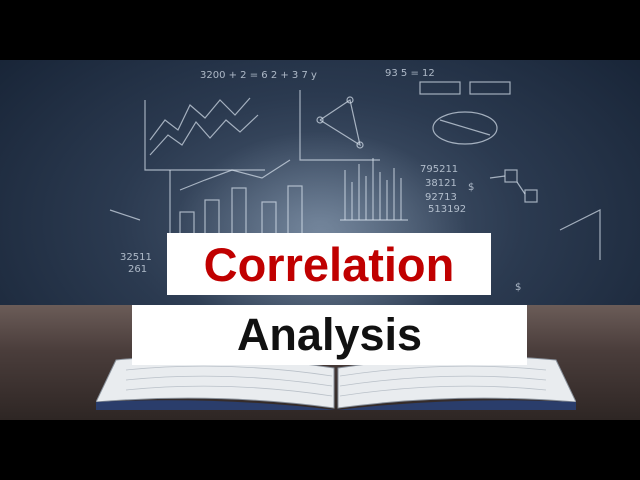 The width and height of the screenshot is (640, 480). I want to click on board-number: 795211, so click(439, 169).